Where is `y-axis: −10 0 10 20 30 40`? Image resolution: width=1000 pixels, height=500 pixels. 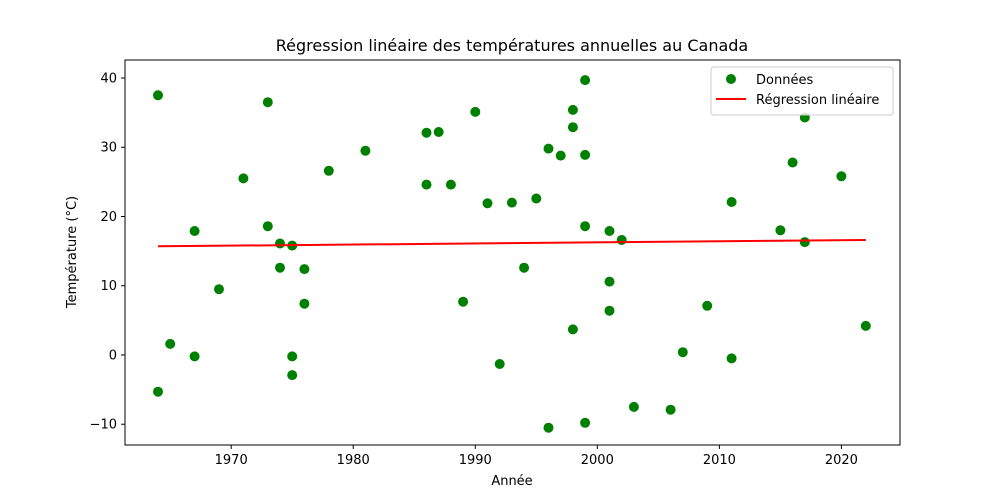 y-axis: −10 0 10 20 30 40 is located at coordinates (107, 252).